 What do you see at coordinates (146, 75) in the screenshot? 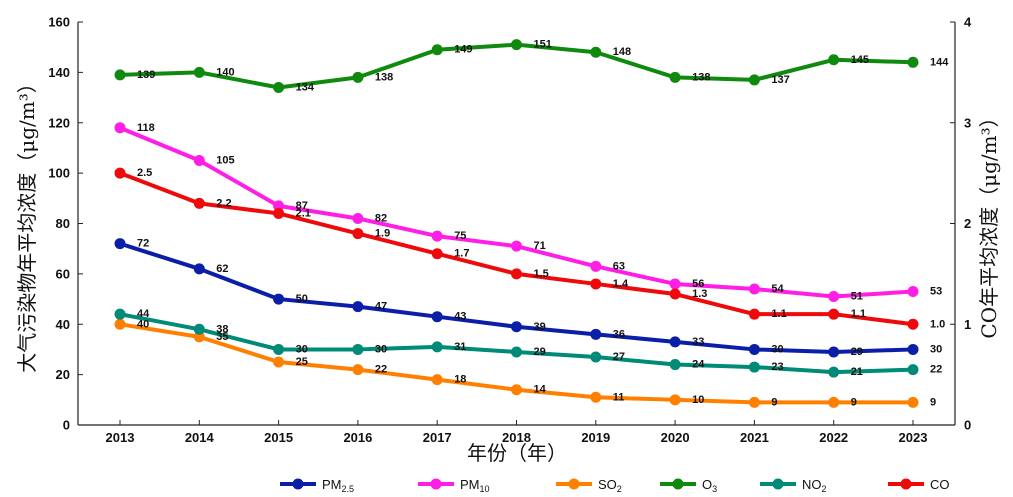
I see `data-label-o3: 139` at bounding box center [146, 75].